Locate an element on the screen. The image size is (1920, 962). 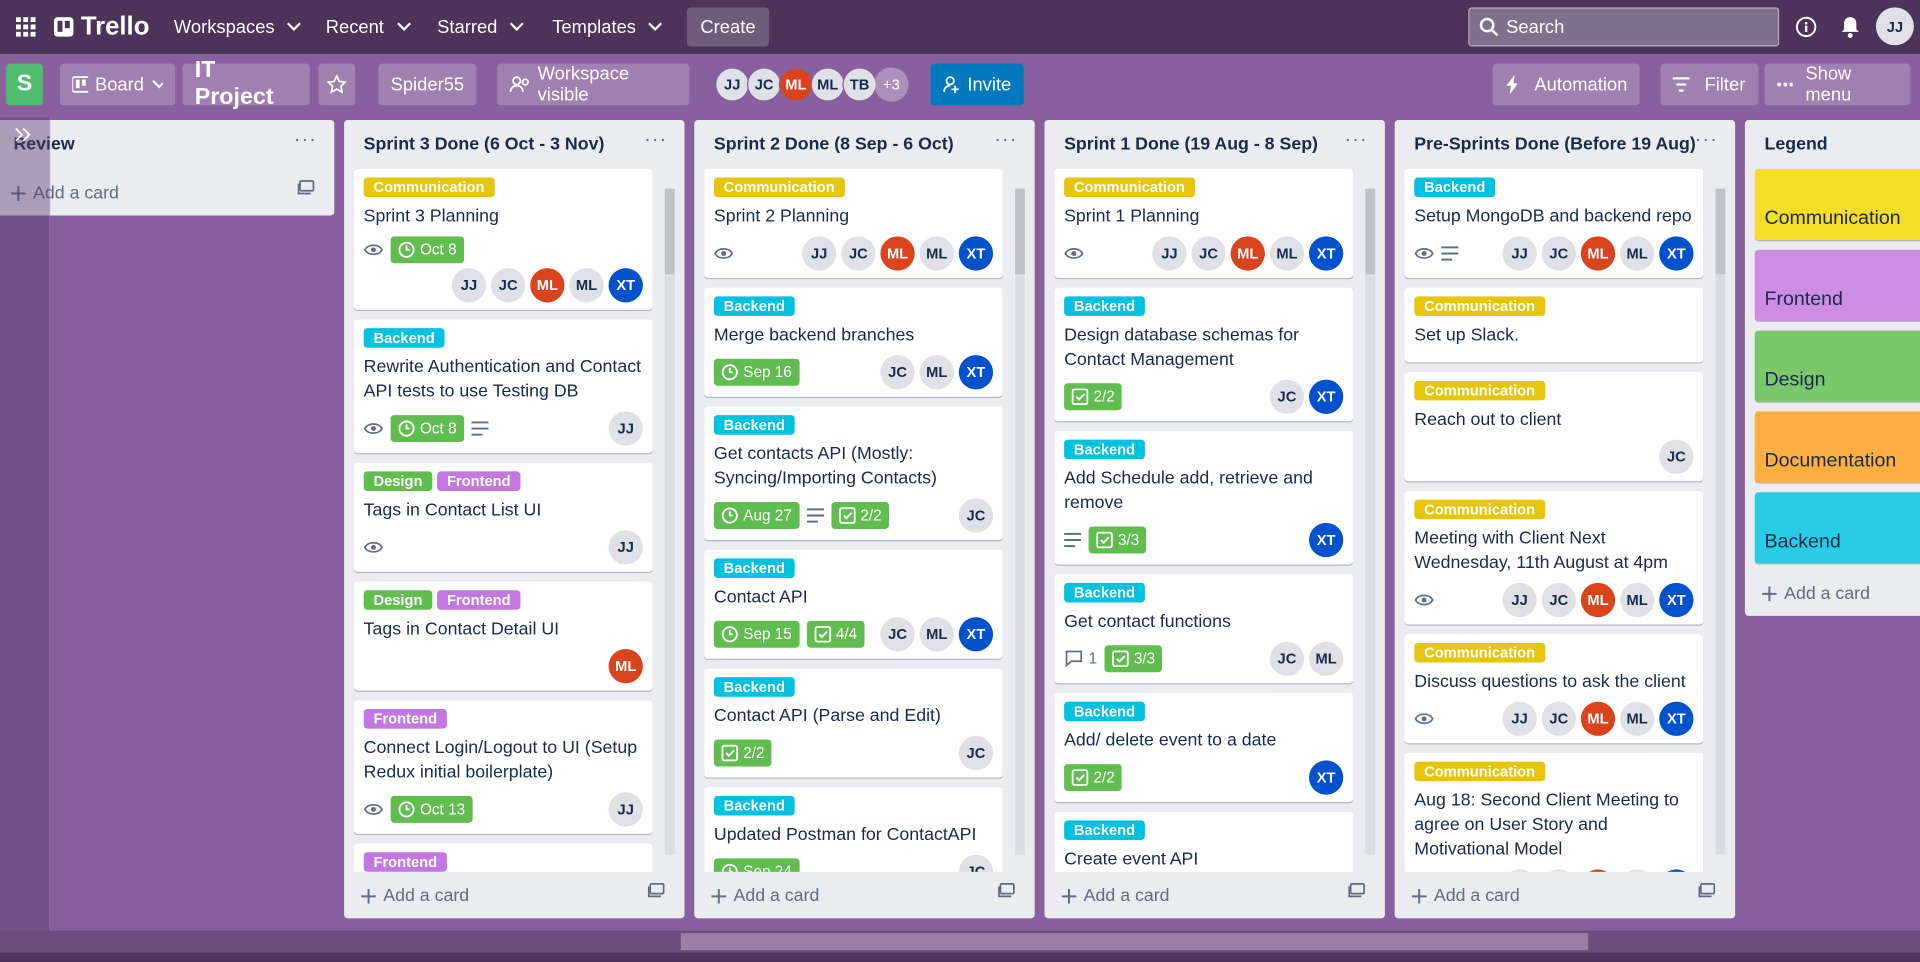
card: Backend Add/ delete event to a date 2/2 XT is located at coordinates (1204, 748).